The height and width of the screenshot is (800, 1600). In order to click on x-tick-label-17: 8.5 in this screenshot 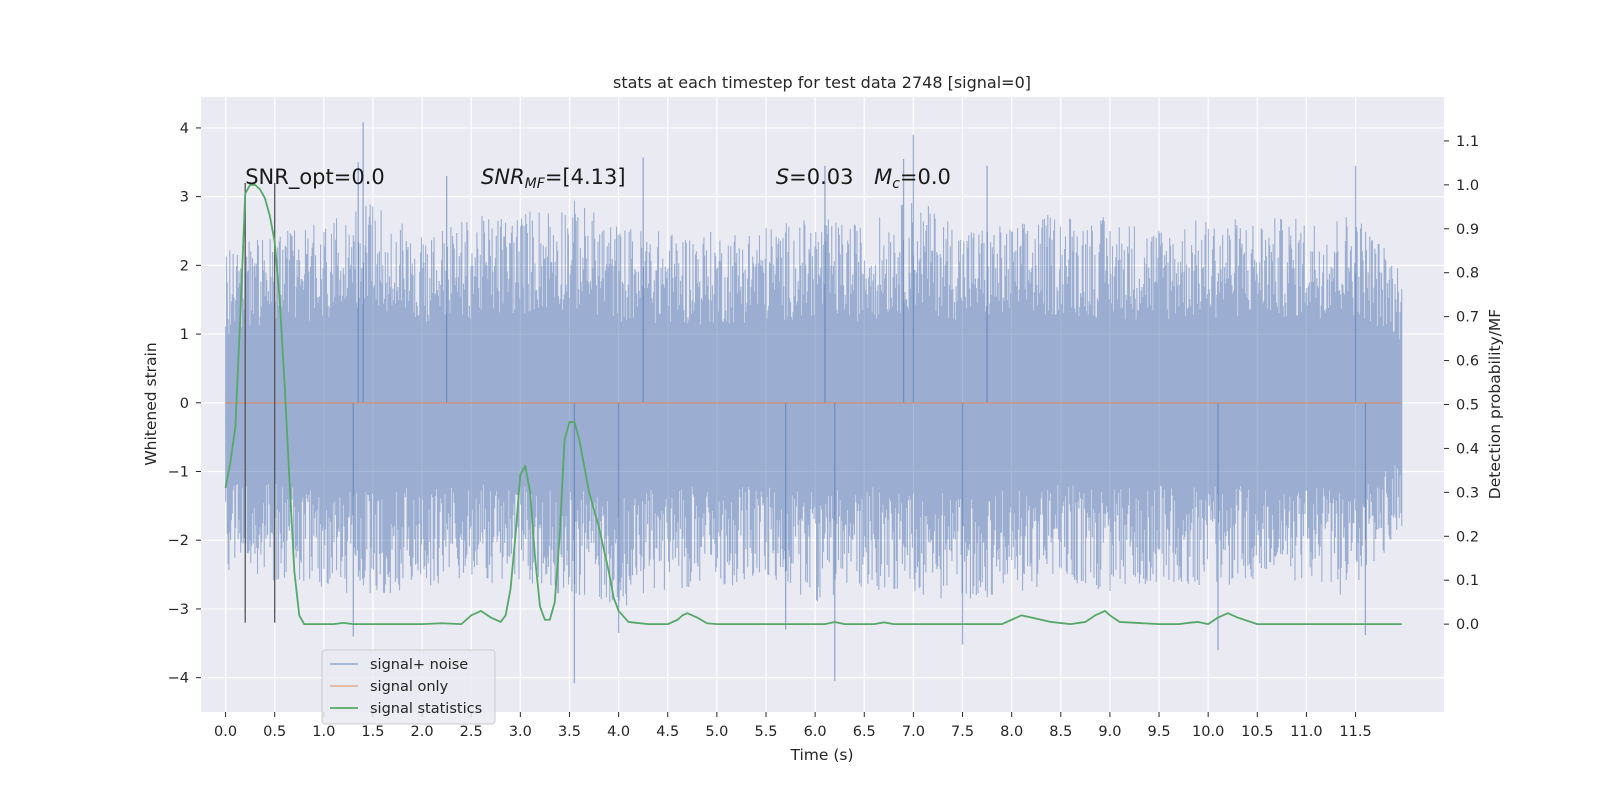, I will do `click(1060, 732)`.